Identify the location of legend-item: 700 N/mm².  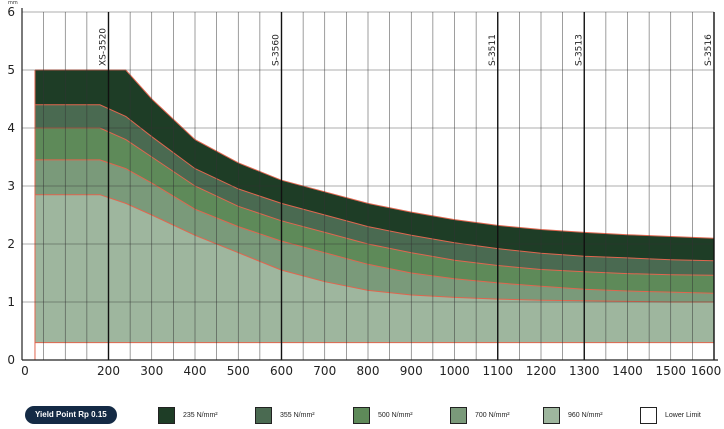
(480, 415).